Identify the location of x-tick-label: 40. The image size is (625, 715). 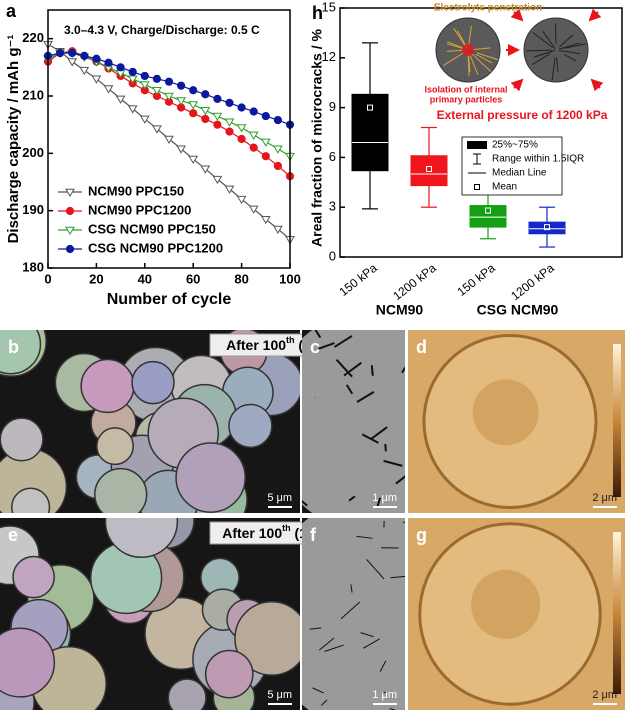
(145, 278).